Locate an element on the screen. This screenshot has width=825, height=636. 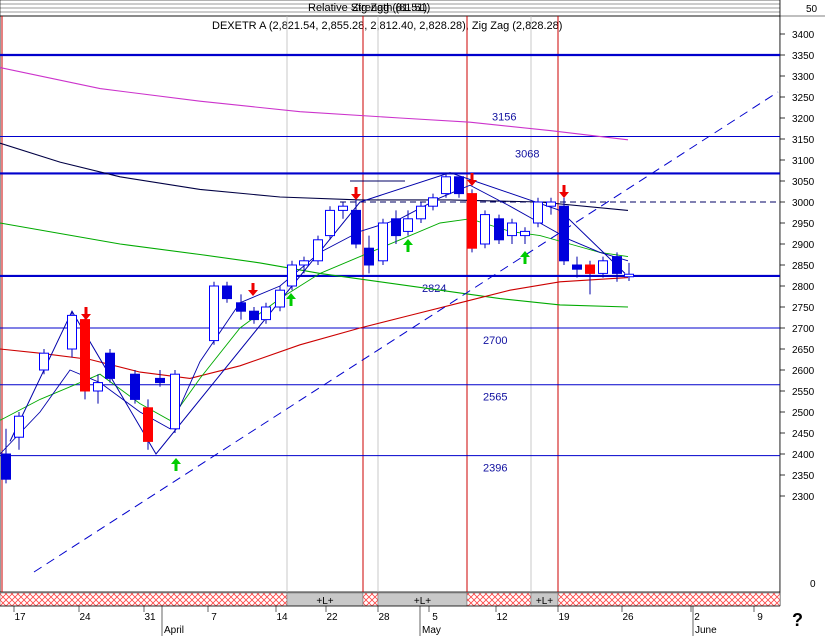
x-tick-label: 17 is located at coordinates (20, 617).